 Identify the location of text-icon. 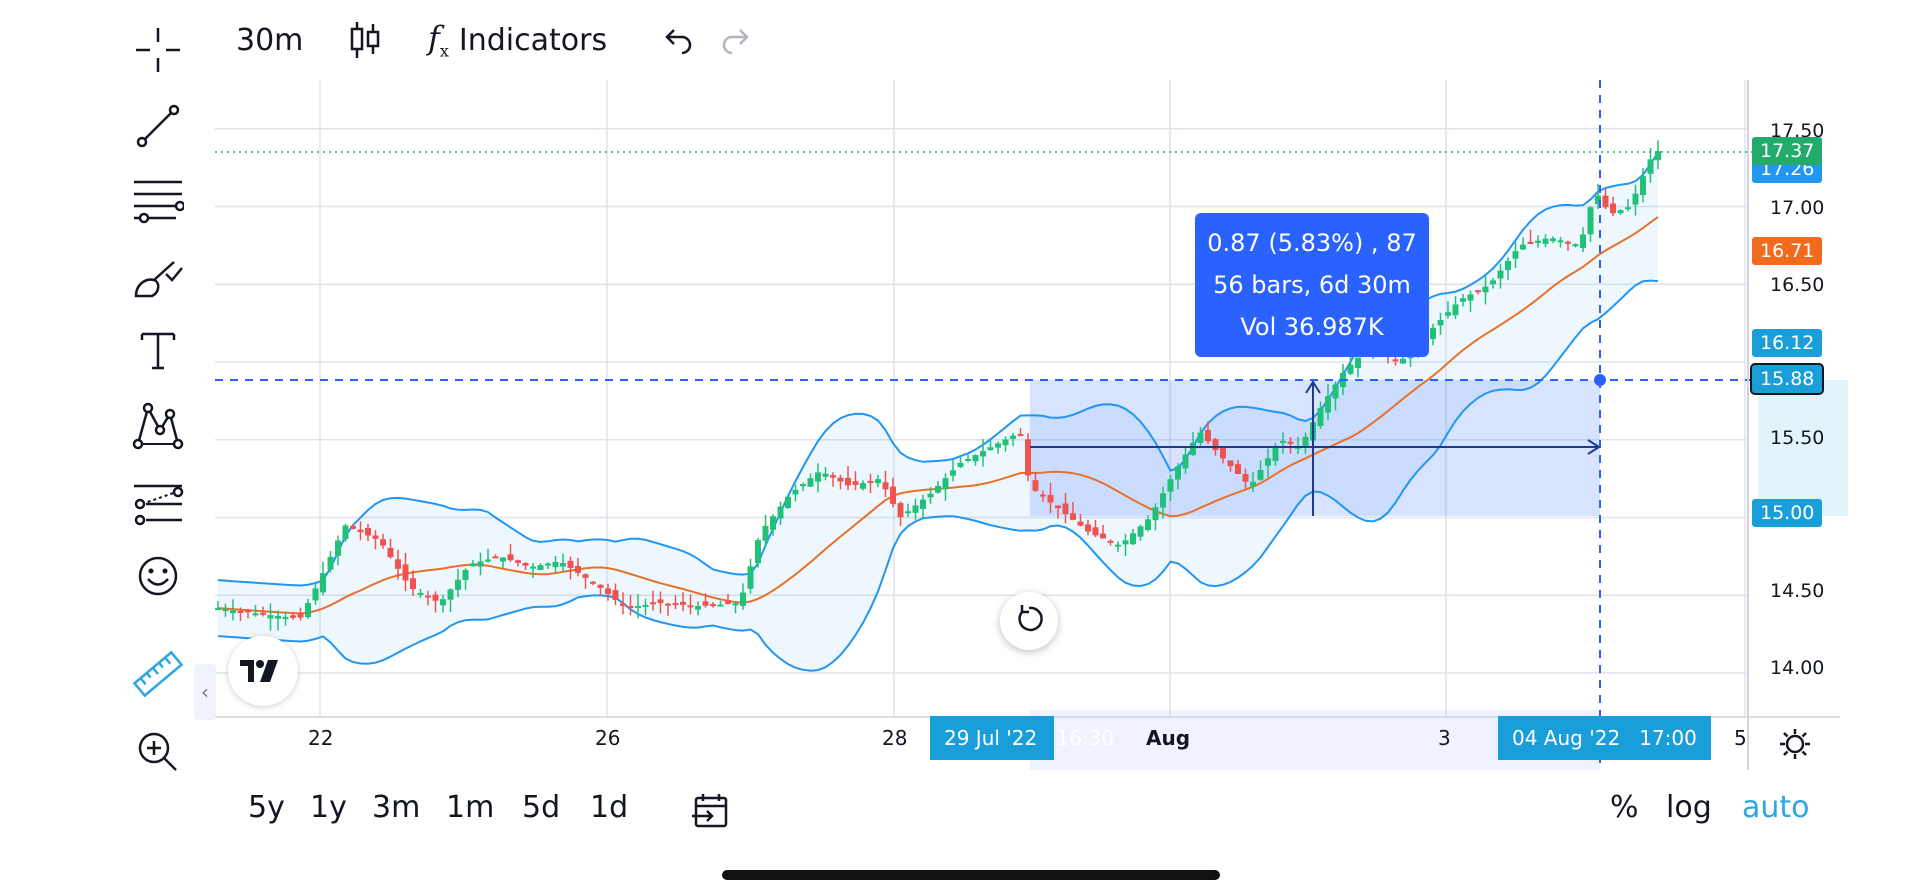
(158, 350).